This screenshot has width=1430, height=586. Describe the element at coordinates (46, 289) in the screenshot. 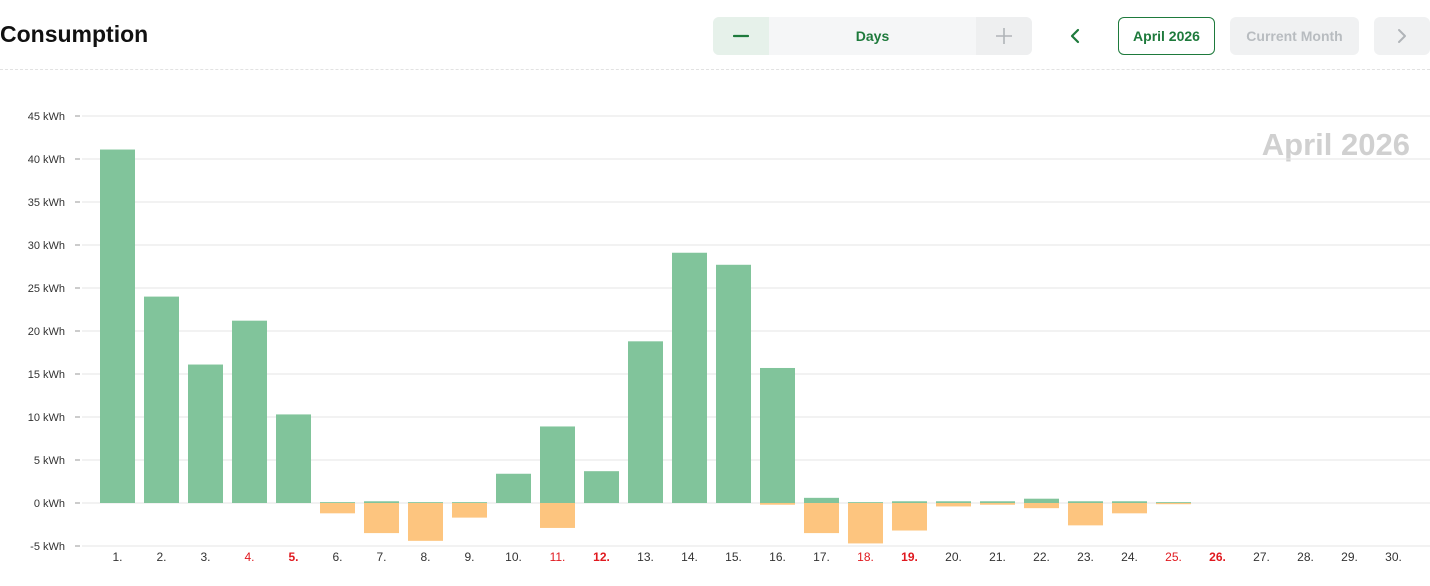

I see `y-tick-label: 25 kWh` at that location.